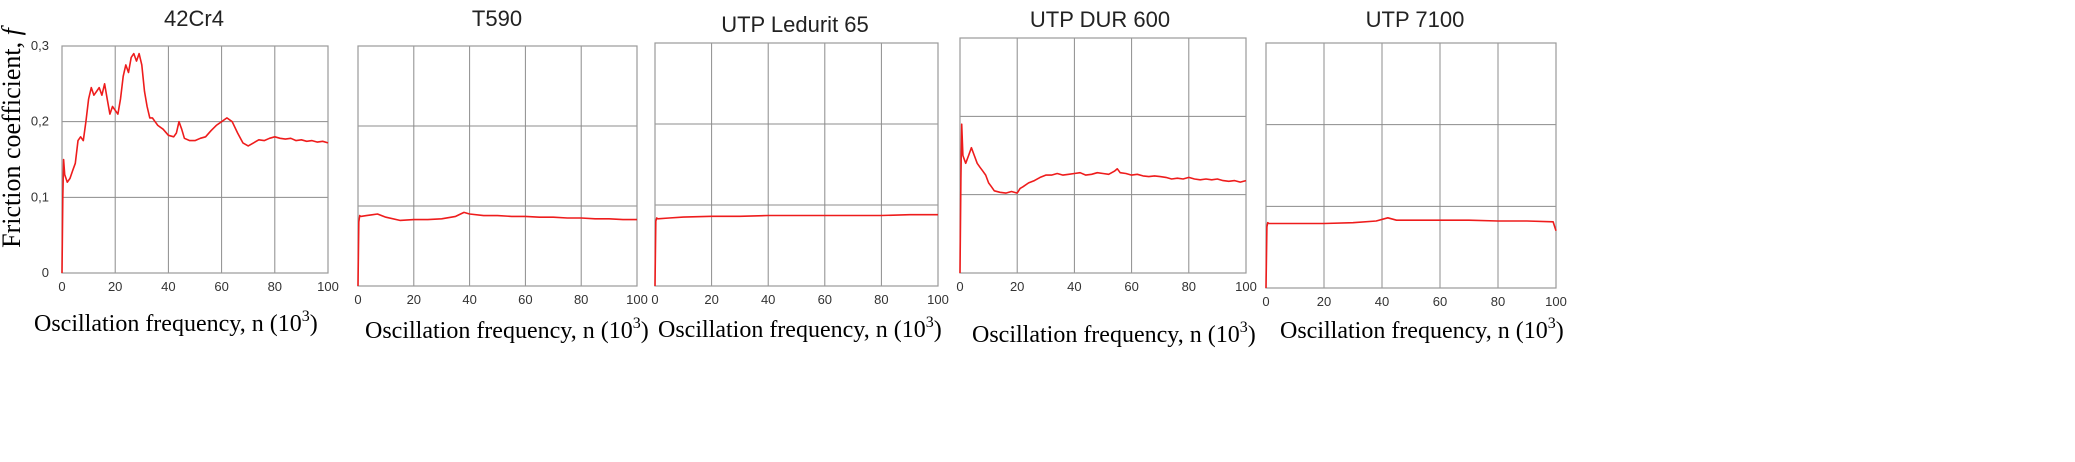 The width and height of the screenshot is (2075, 462). What do you see at coordinates (637, 299) in the screenshot?
I see `panel-2-x-tick-label-5: 100` at bounding box center [637, 299].